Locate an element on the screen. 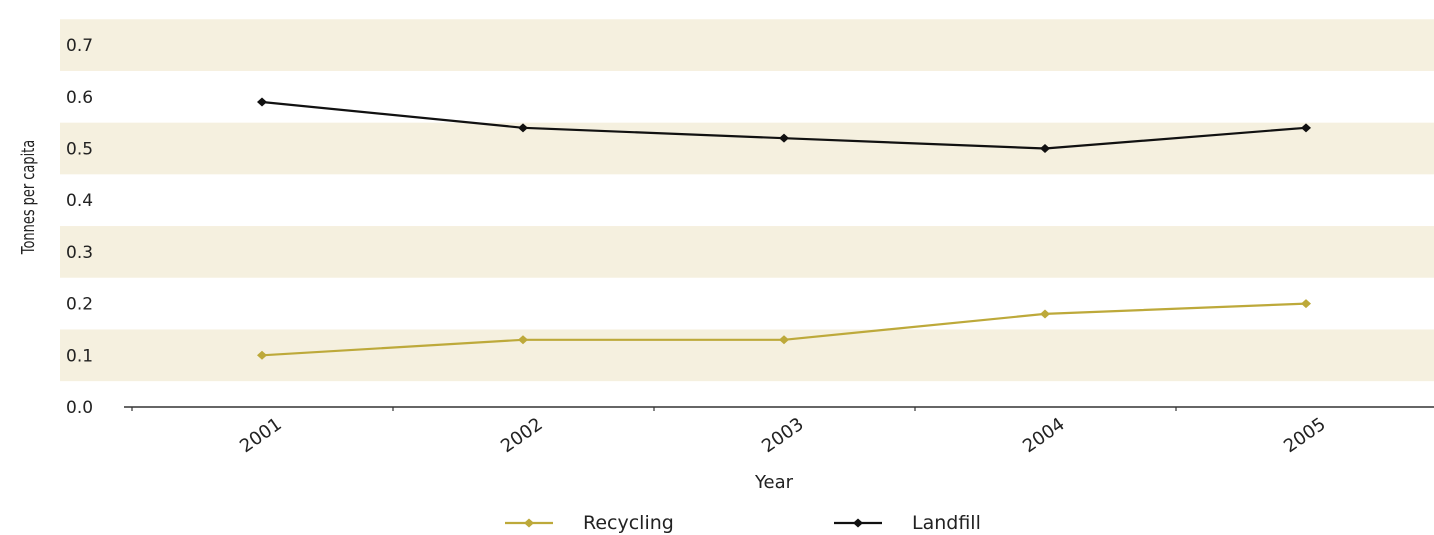 Image resolution: width=1434 pixels, height=535 pixels. legend-label: Landfill is located at coordinates (946, 523).